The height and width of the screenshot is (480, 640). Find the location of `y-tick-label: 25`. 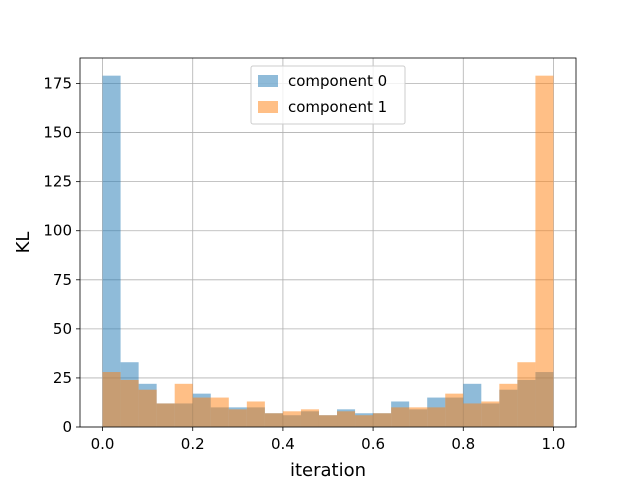

y-tick-label: 25 is located at coordinates (62, 378).